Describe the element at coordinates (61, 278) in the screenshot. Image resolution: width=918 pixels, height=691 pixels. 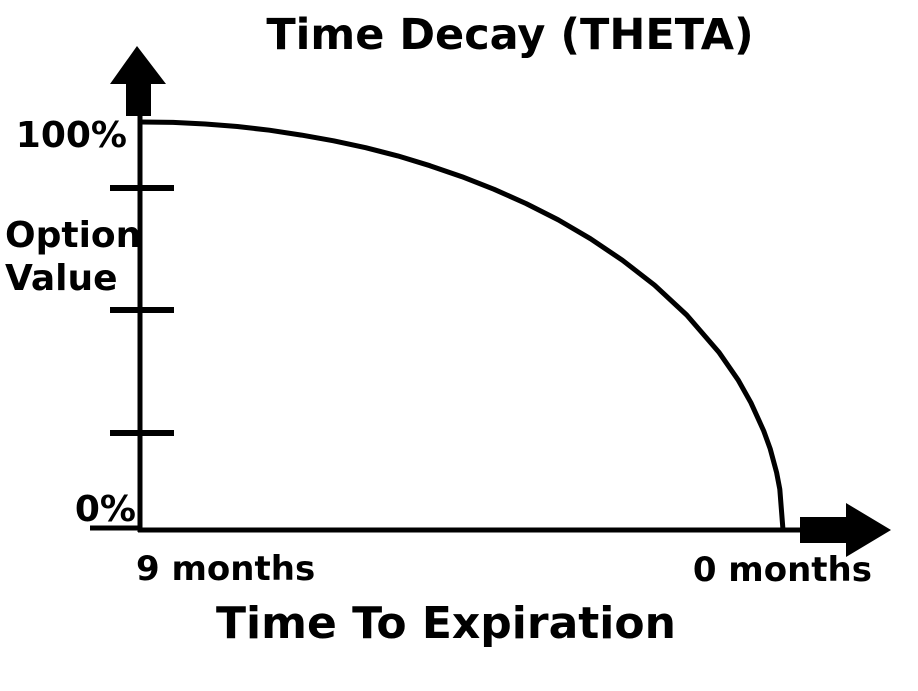
I see `y-axis-title-line-2: Value` at that location.